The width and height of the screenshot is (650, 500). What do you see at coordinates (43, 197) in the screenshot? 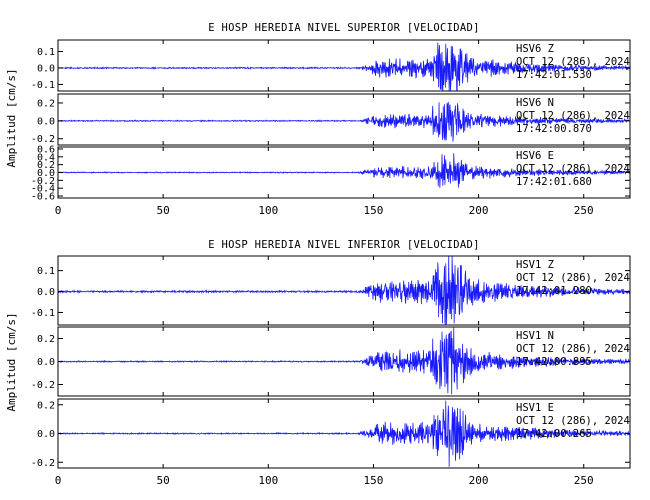
I see `y-tick-label: -0.6` at bounding box center [43, 197].